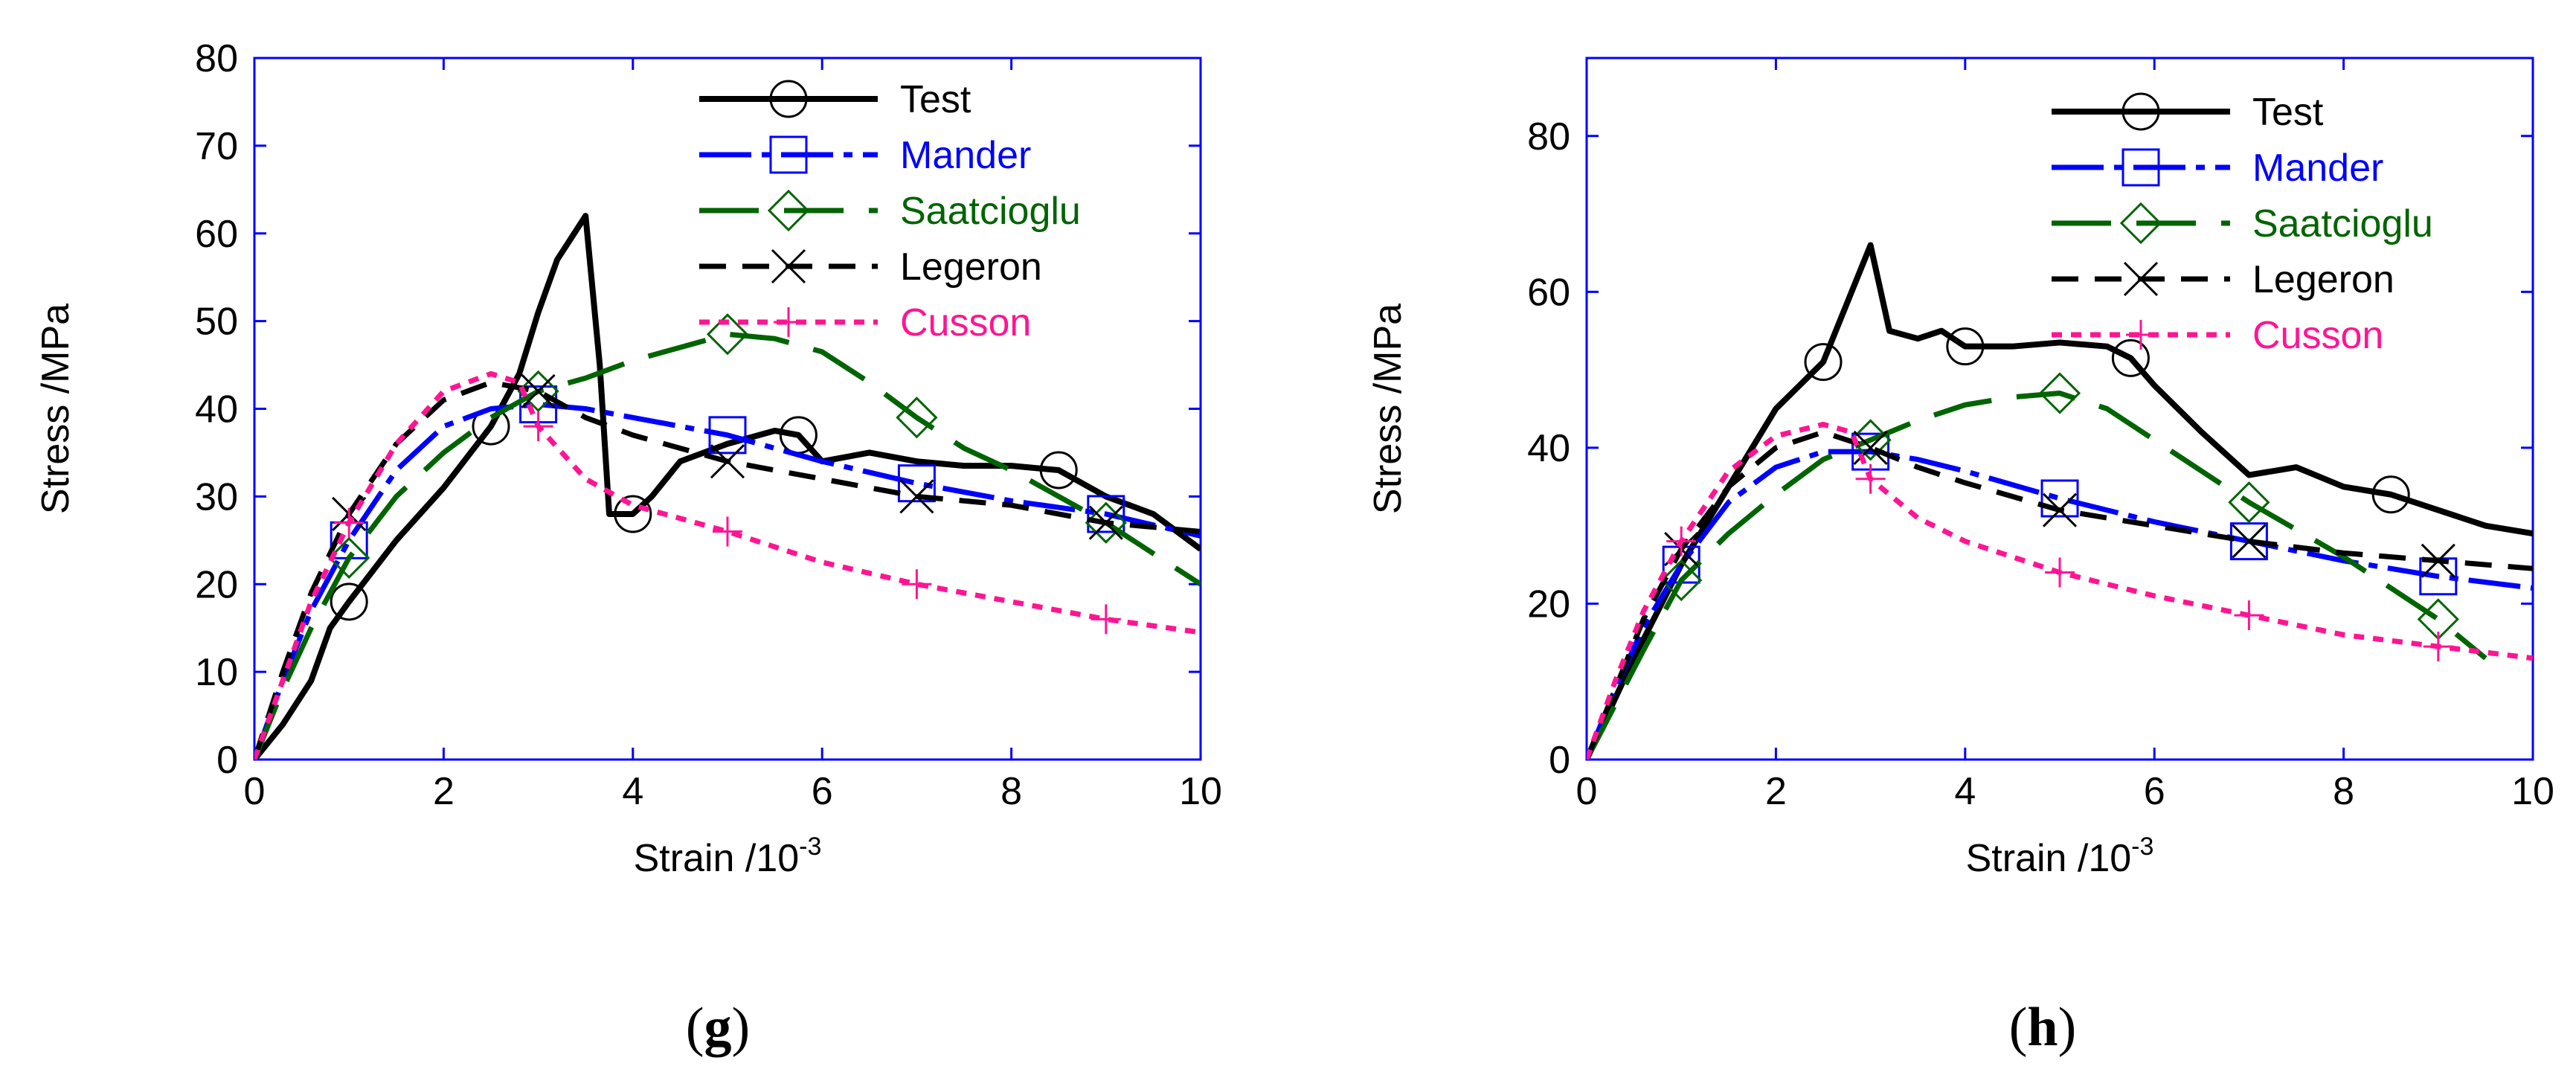 The width and height of the screenshot is (2576, 1072). Describe the element at coordinates (444, 791) in the screenshot. I see `x-tick-label-g-2: 2` at that location.